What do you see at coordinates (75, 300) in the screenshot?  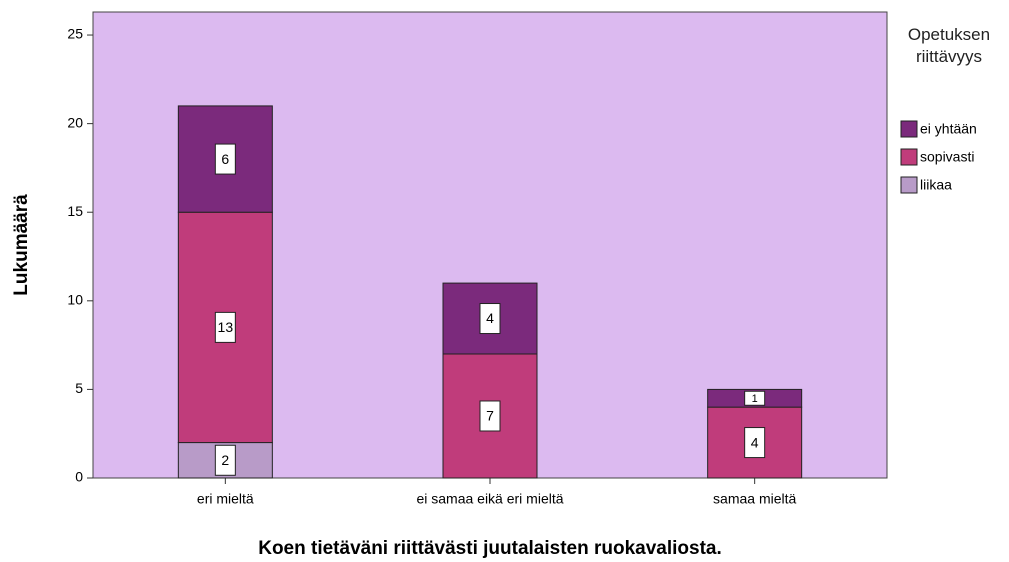 I see `y-tick-label: 10` at bounding box center [75, 300].